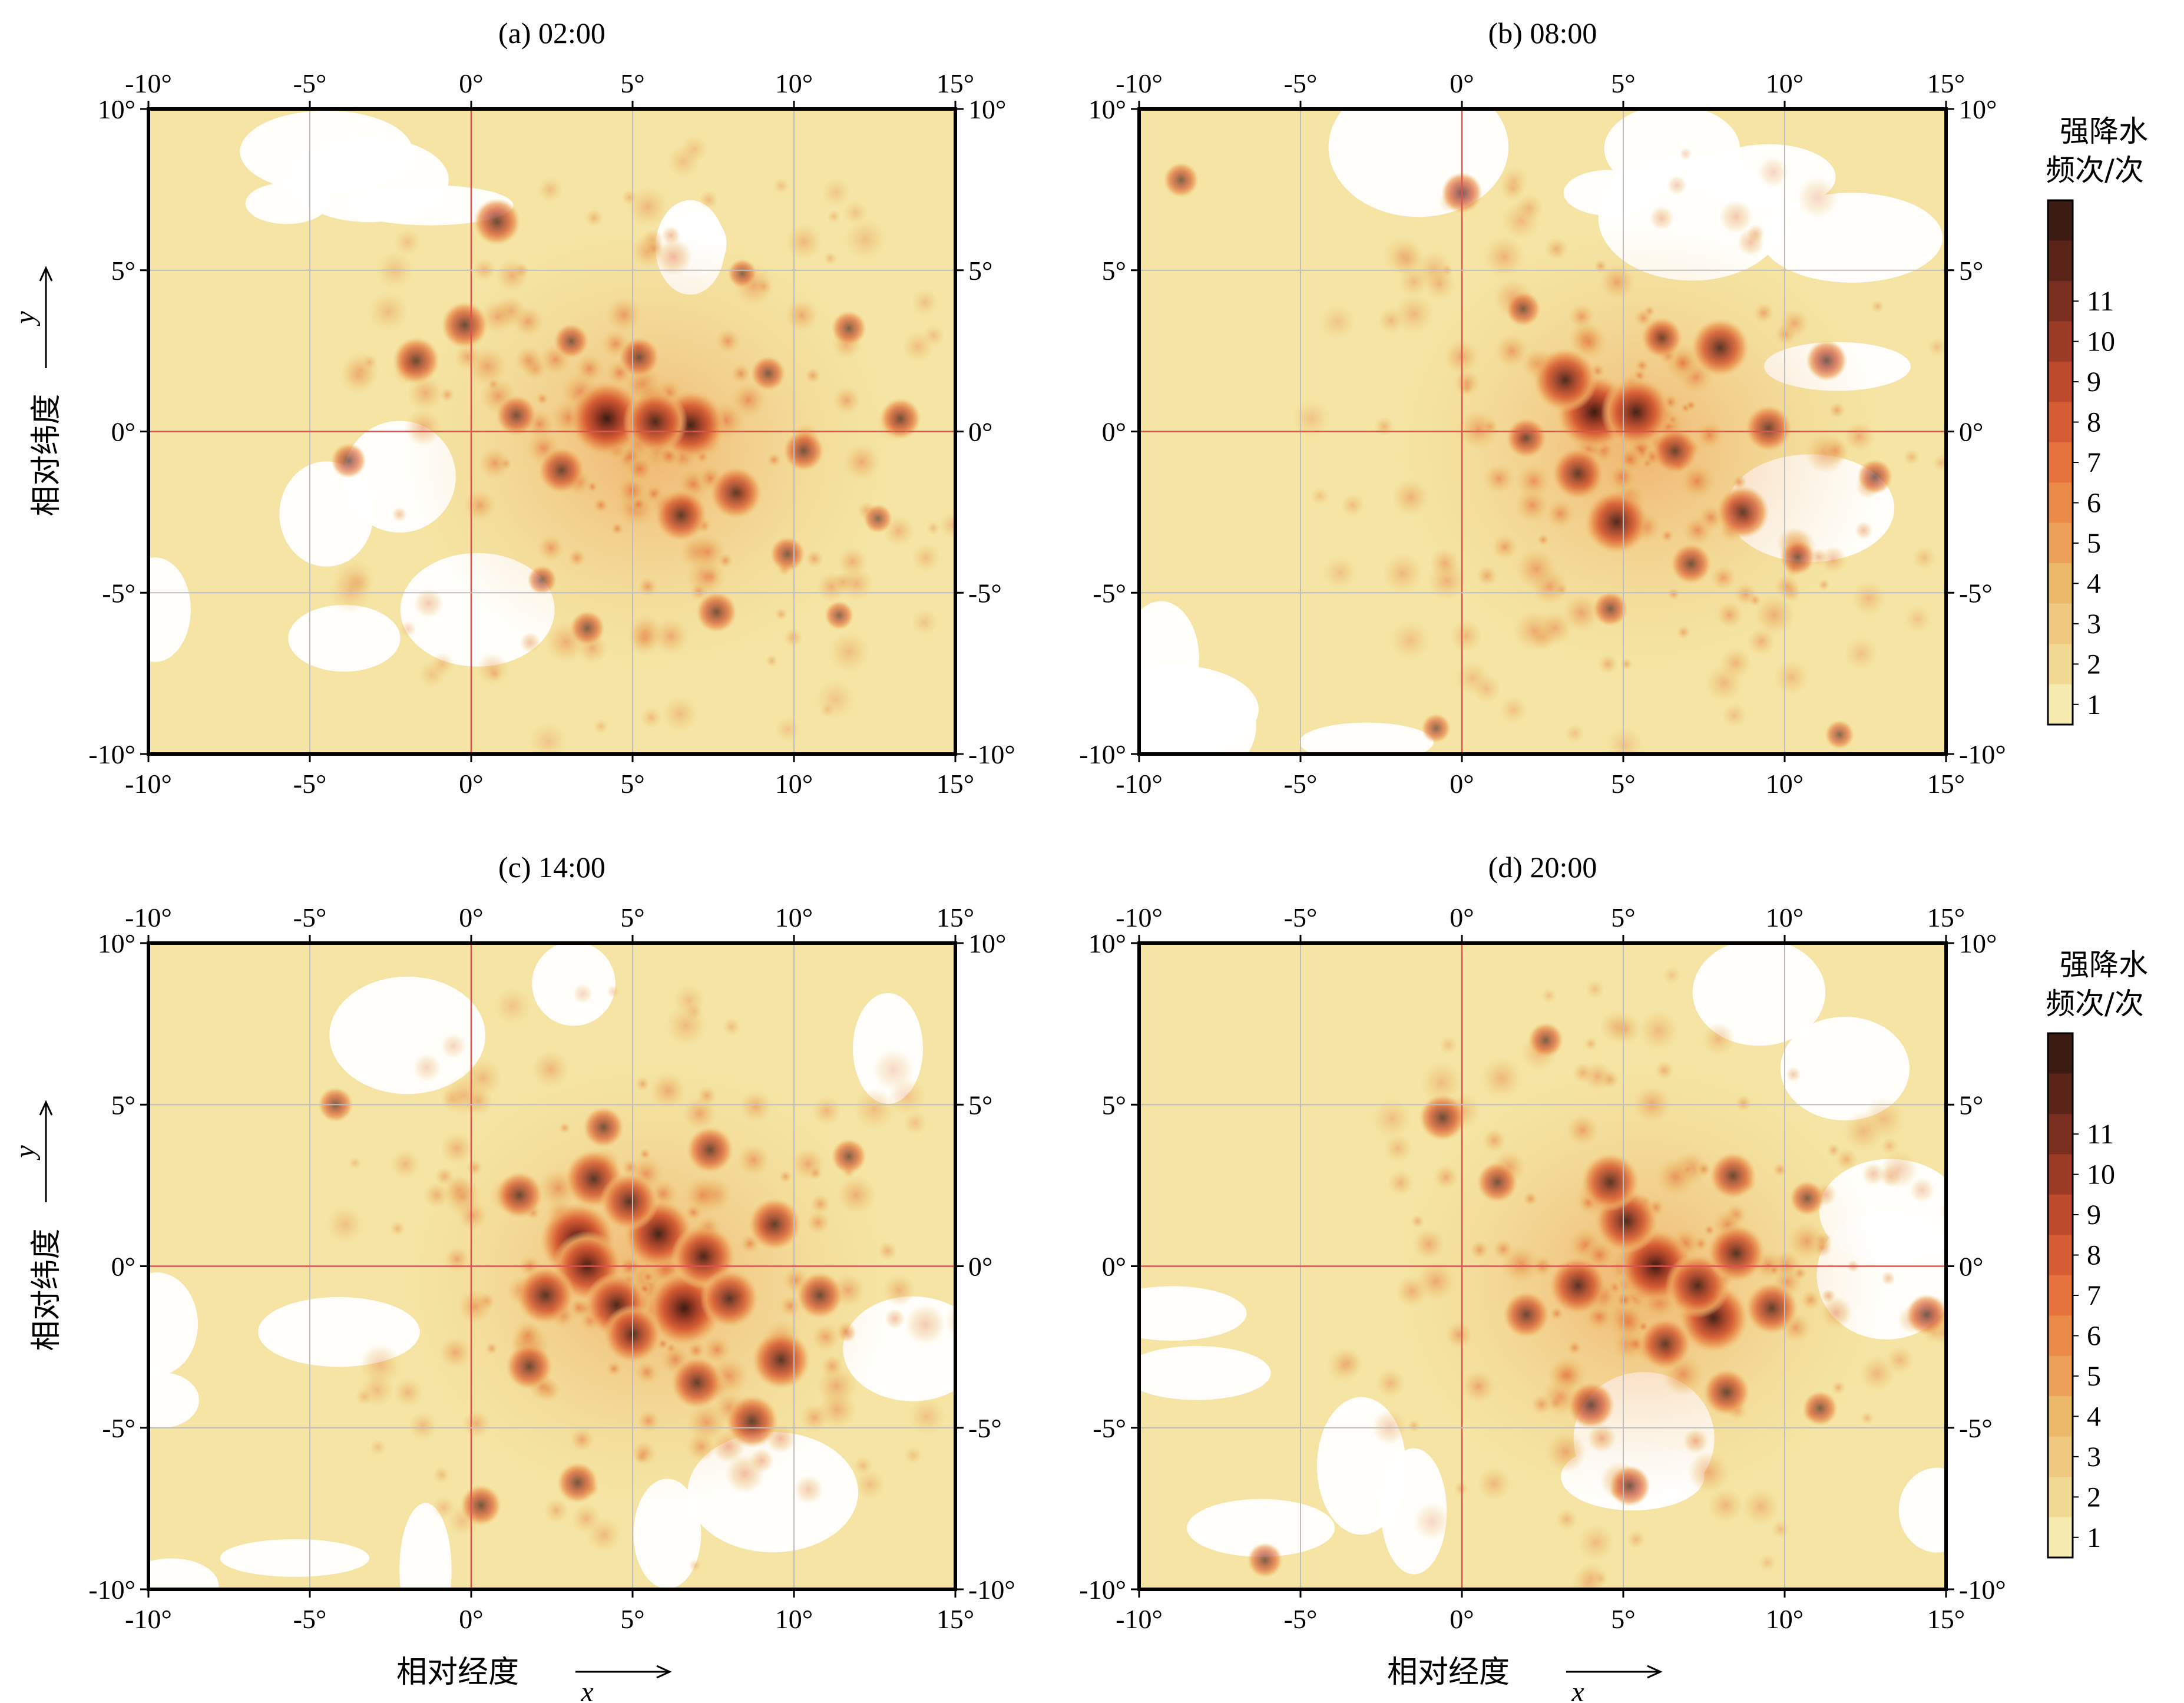 This screenshot has width=2184, height=1703. I want to click on colorbar-label: 10, so click(2101, 1175).